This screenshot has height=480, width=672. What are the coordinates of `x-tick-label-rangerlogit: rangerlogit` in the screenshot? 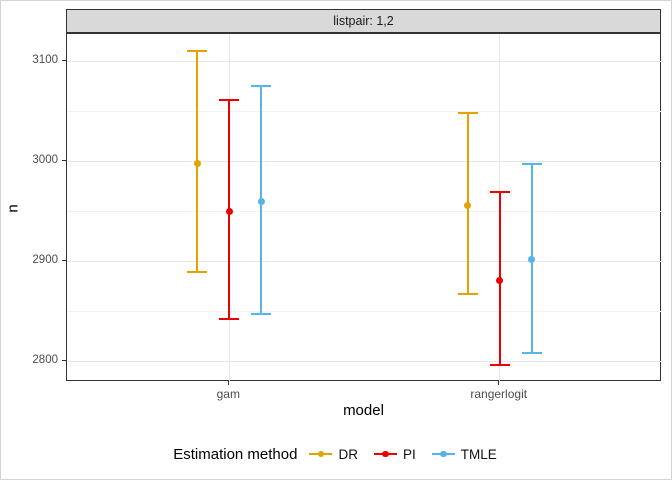 It's located at (499, 394).